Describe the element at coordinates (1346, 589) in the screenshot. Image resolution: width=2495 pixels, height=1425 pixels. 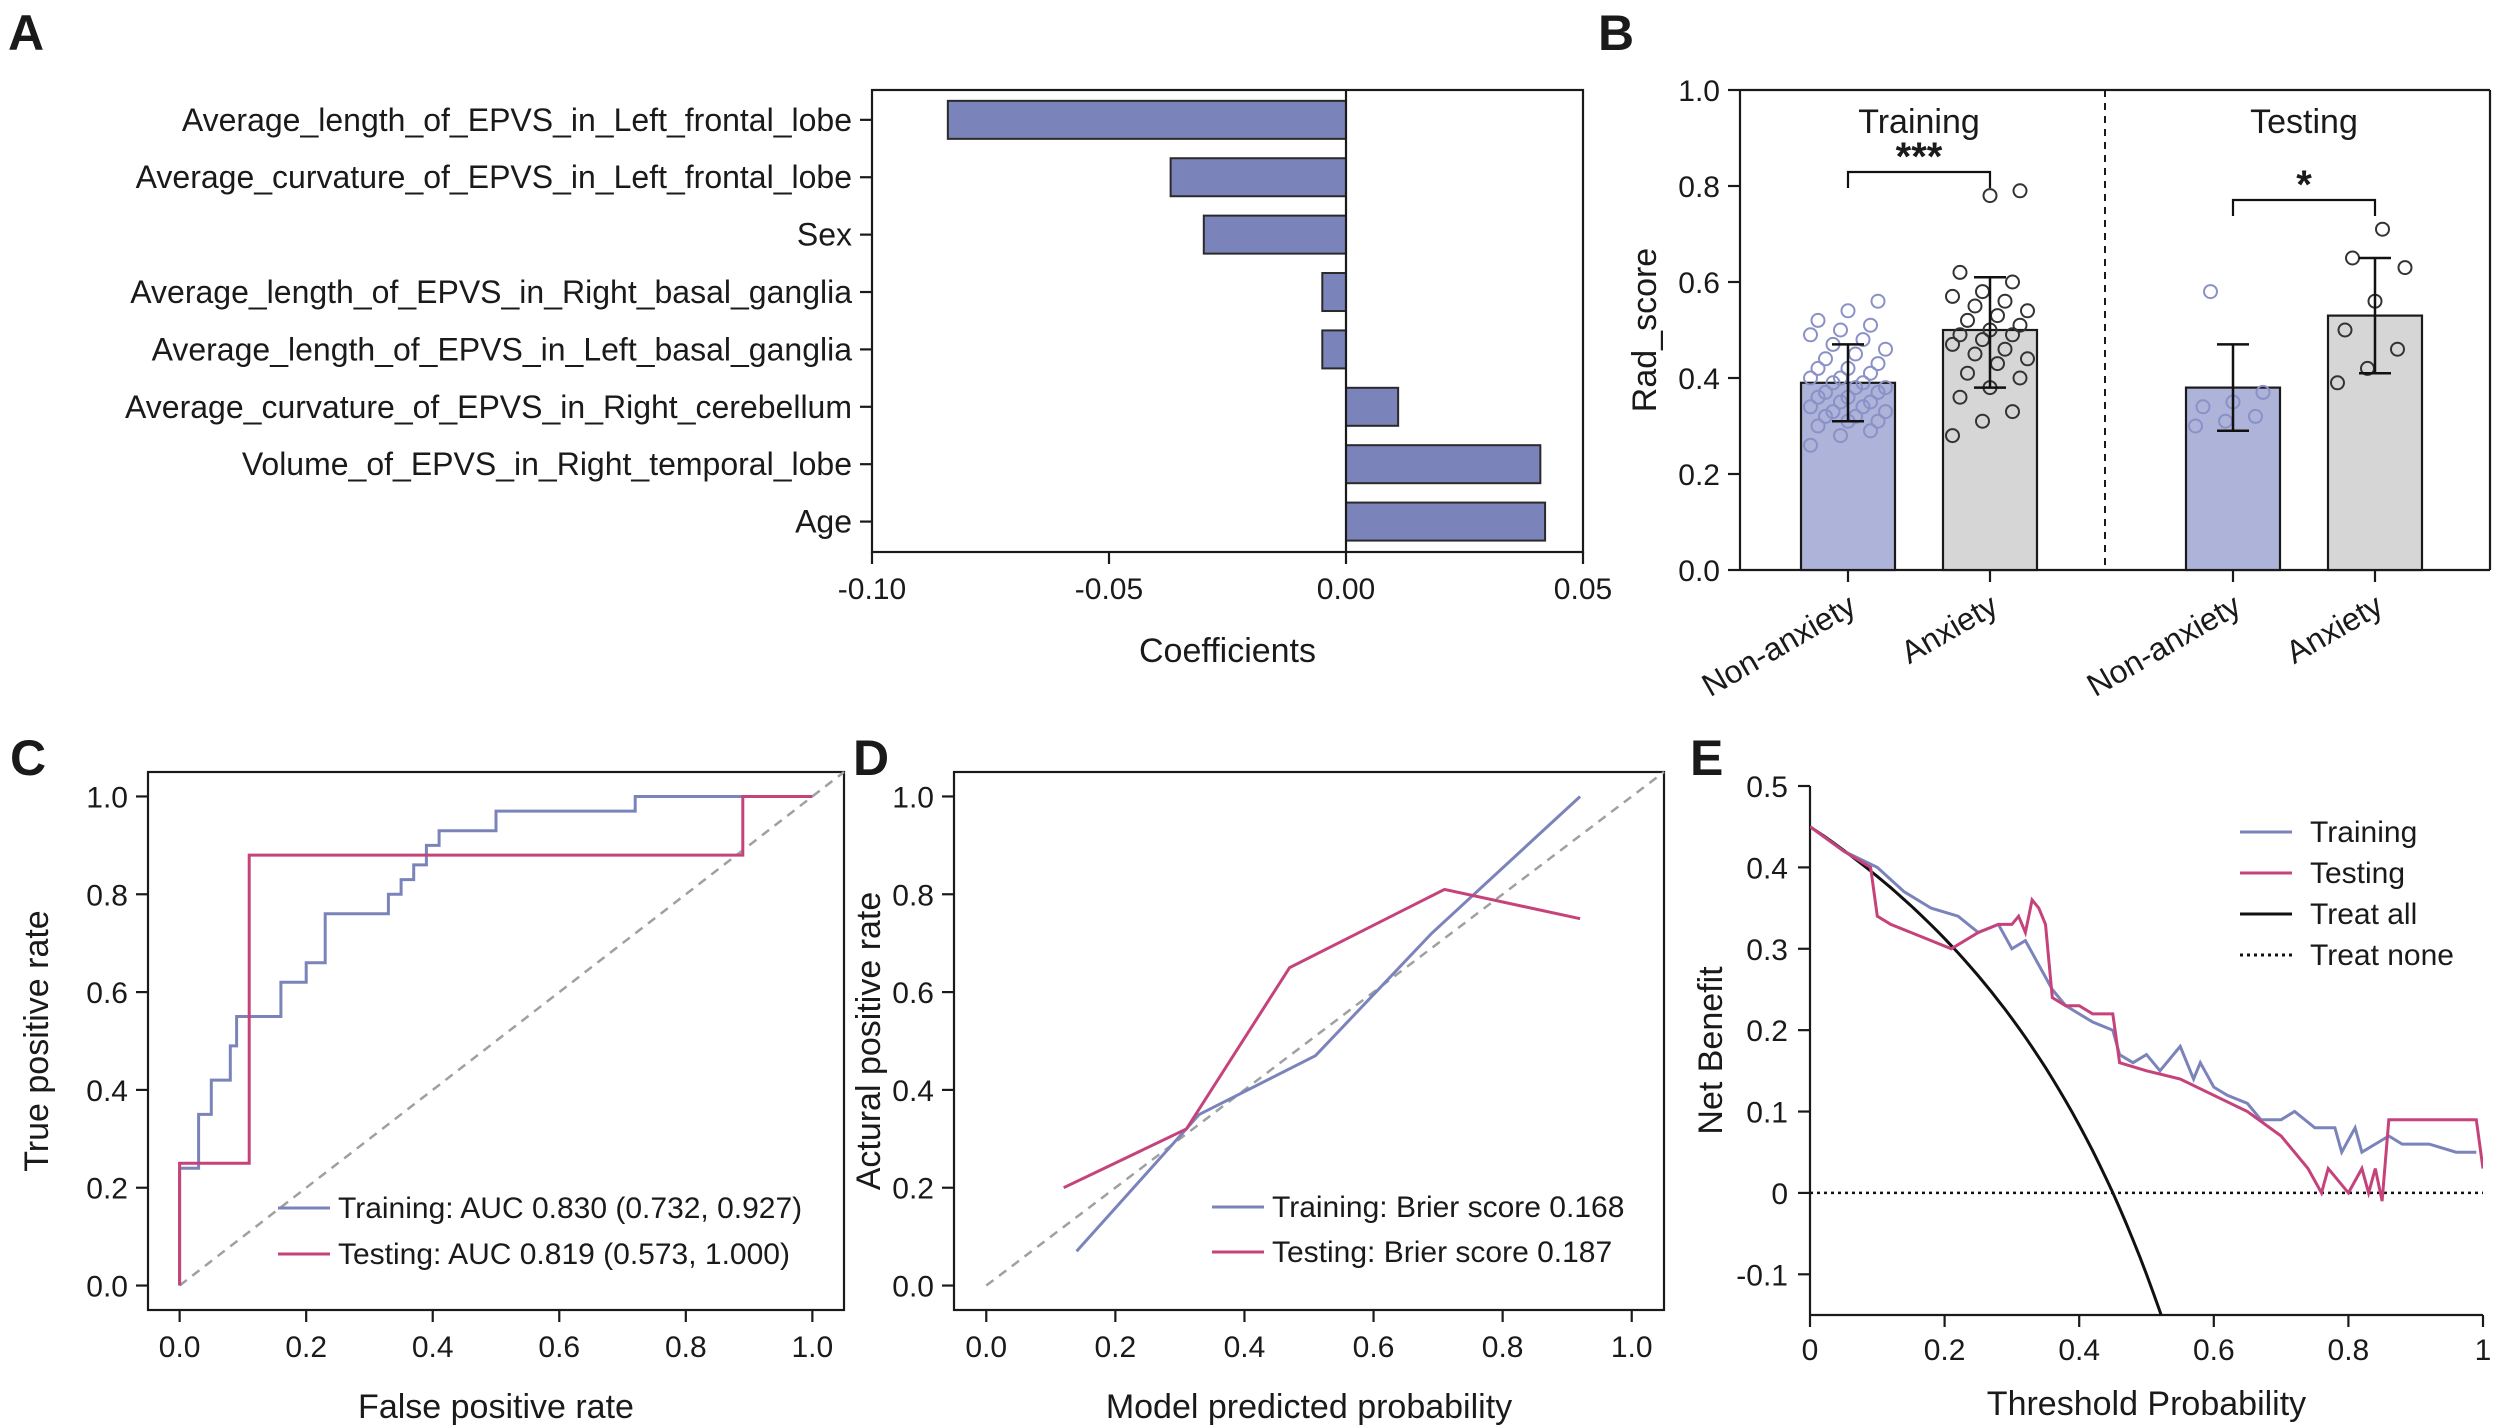
I see `x-tick-label: 0.00` at that location.